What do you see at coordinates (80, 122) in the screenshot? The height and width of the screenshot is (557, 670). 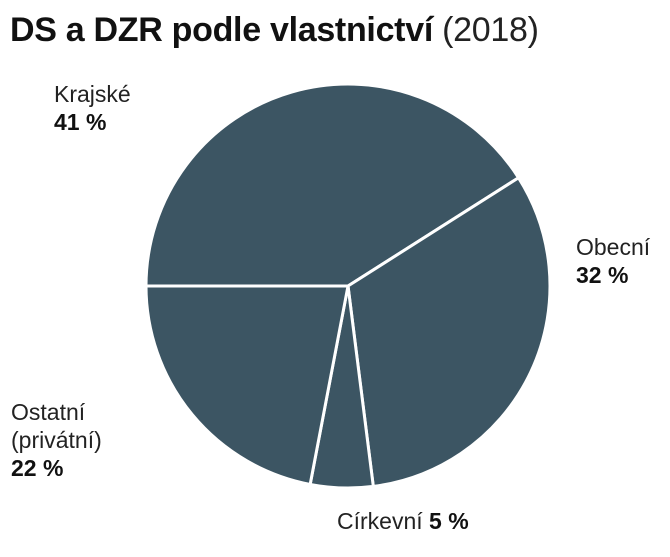 I see `slice-label-krajske-value: 41 %` at bounding box center [80, 122].